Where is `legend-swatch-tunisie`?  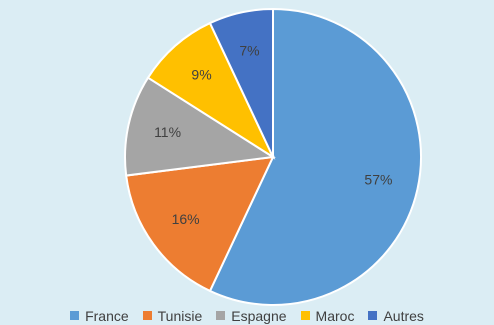
legend-swatch-tunisie is located at coordinates (147, 315).